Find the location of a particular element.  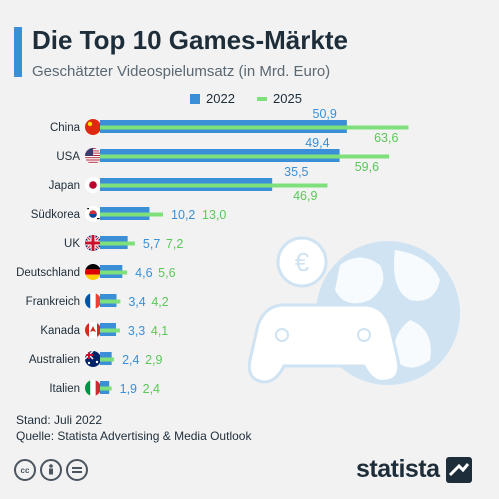

value-label-2022: 35,5 is located at coordinates (296, 172).